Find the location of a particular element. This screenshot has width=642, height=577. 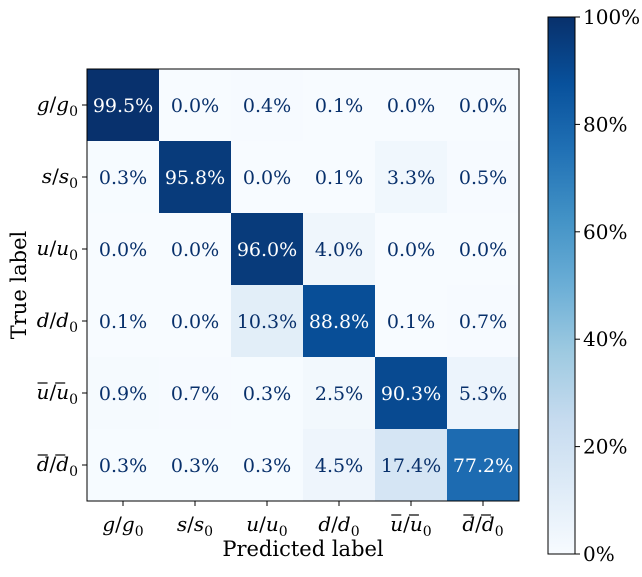

colorbar-tick-label: 20% is located at coordinates (605, 447).